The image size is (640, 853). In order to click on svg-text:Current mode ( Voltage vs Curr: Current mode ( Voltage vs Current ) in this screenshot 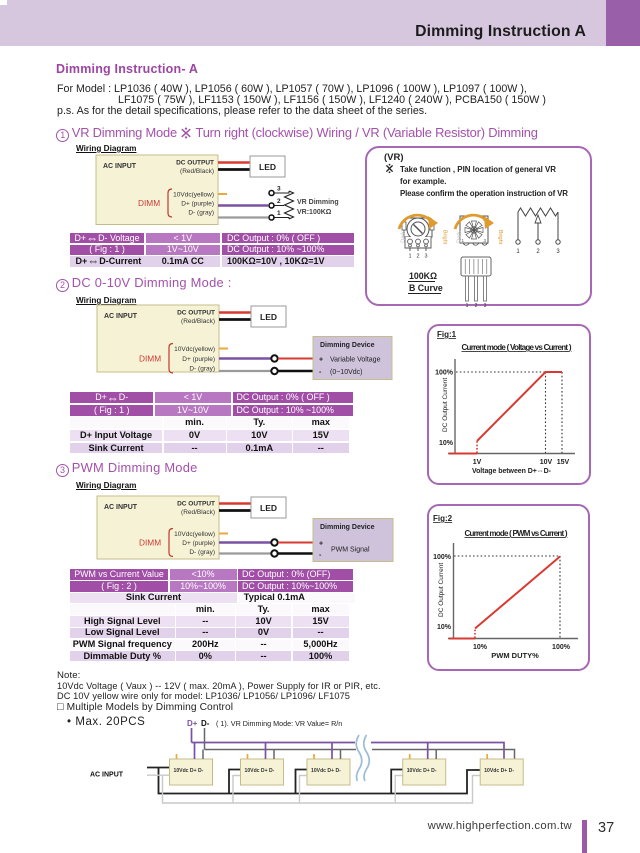, I will do `click(517, 347)`.